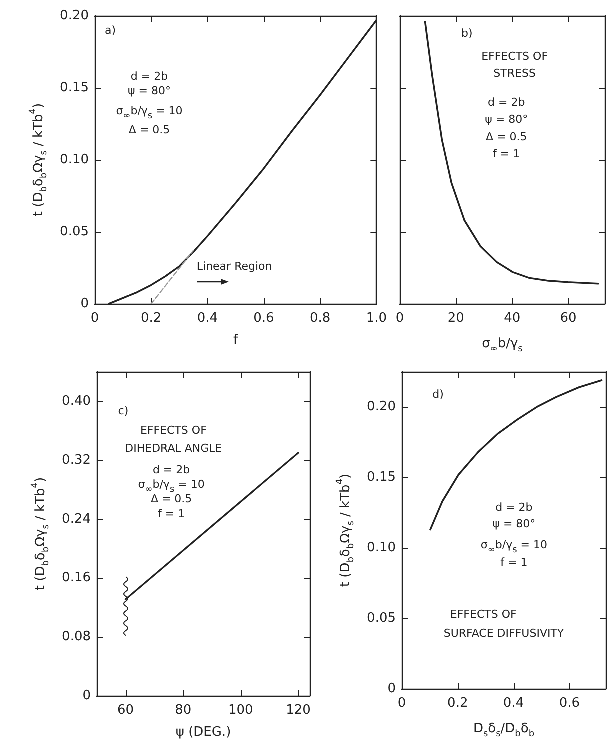  What do you see at coordinates (204, 732) in the screenshot?
I see `x-axis-title: ψ (DEG.)` at bounding box center [204, 732].